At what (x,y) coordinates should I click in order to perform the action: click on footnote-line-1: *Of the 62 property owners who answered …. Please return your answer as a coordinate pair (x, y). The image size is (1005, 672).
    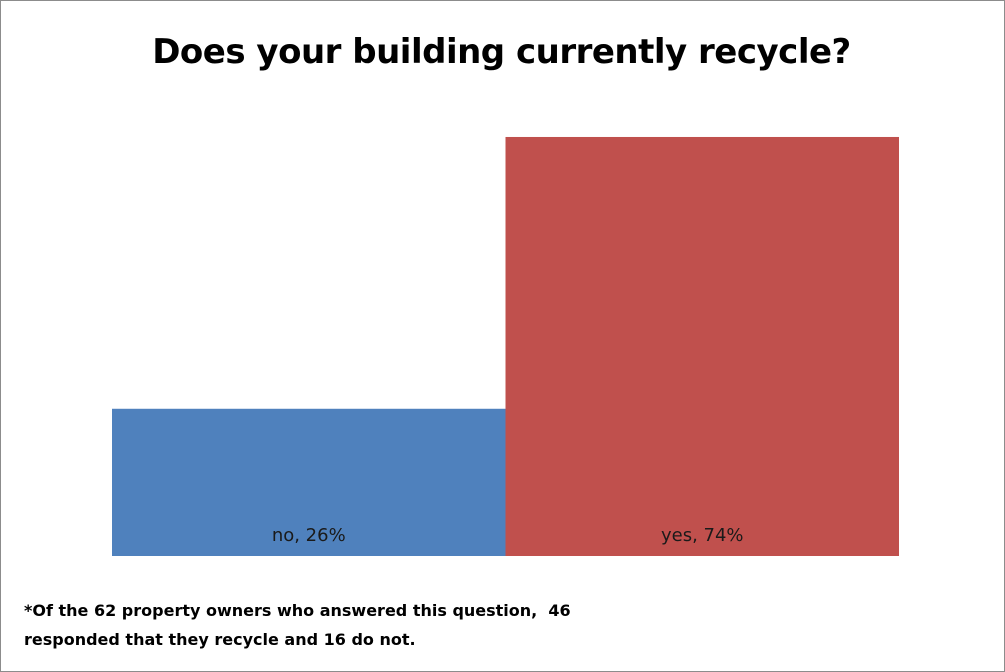
    Looking at the image, I should click on (297, 610).